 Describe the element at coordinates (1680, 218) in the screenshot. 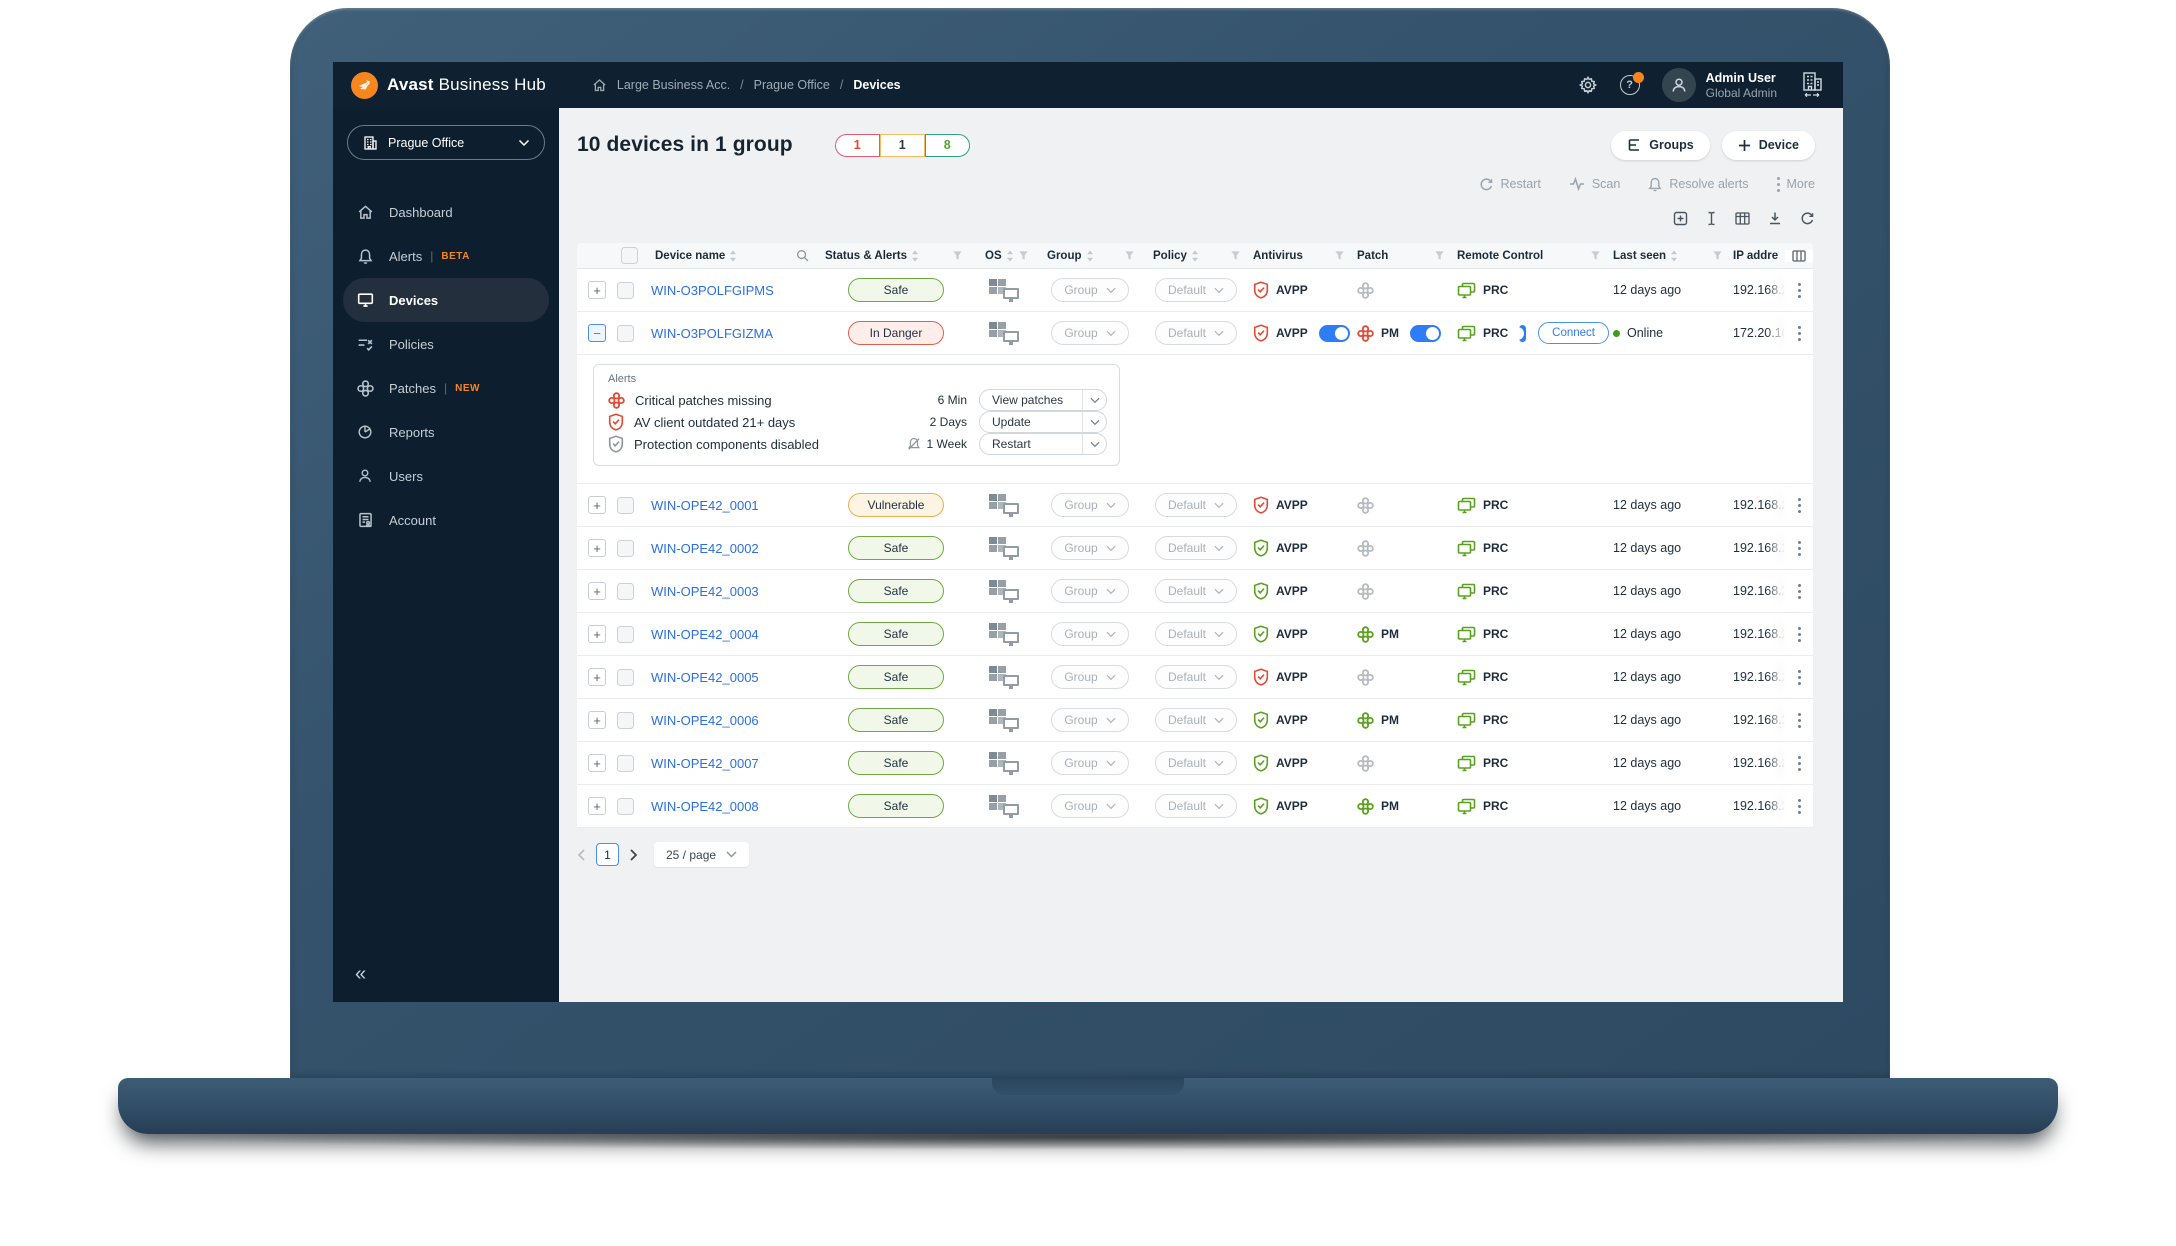

I see `add-column-icon` at that location.